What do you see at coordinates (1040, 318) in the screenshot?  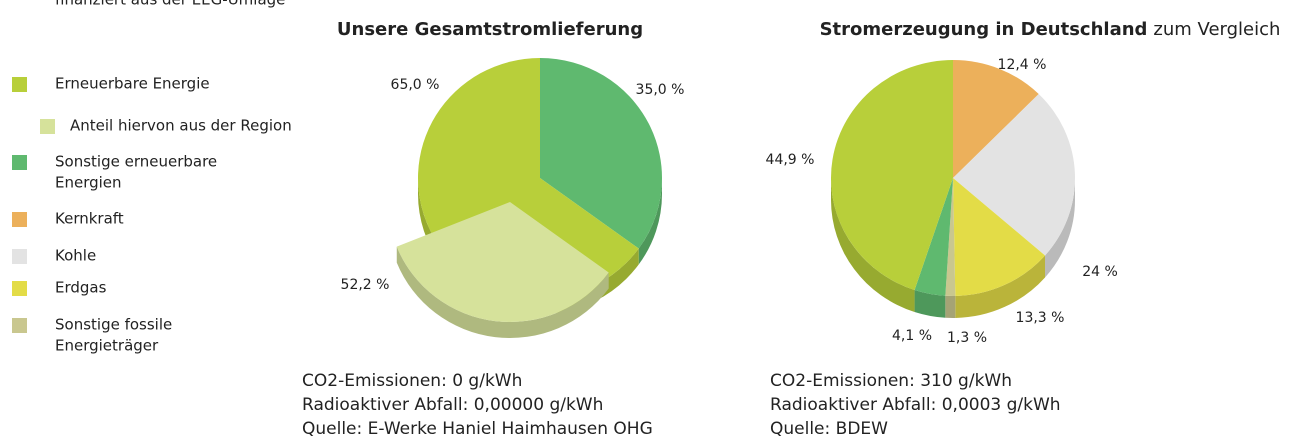 I see `value-label: 13,3 %` at bounding box center [1040, 318].